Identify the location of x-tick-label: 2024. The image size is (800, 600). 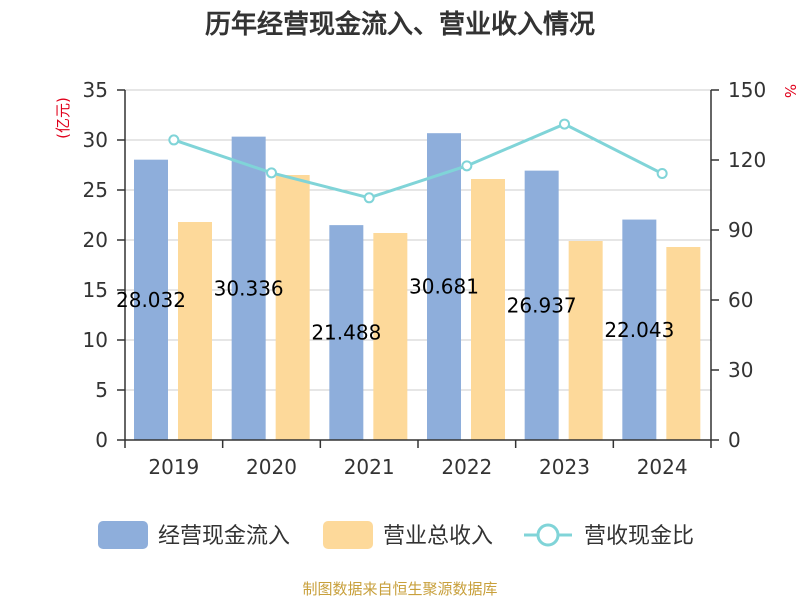
(662, 467).